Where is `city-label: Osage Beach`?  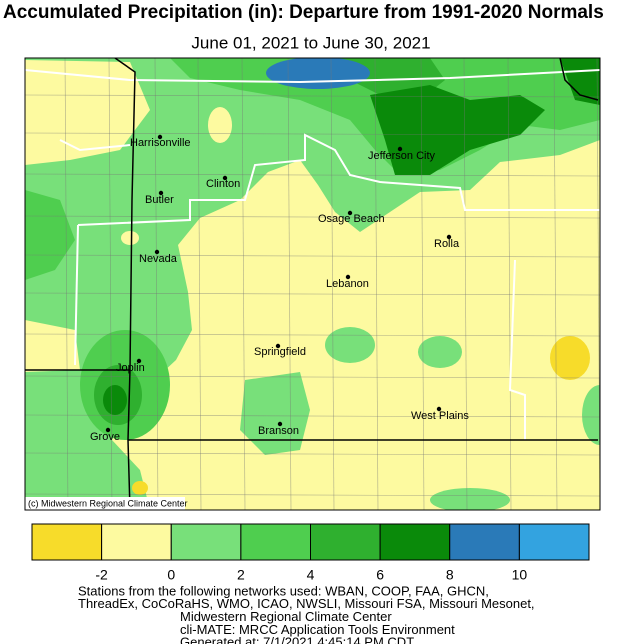 city-label: Osage Beach is located at coordinates (351, 219).